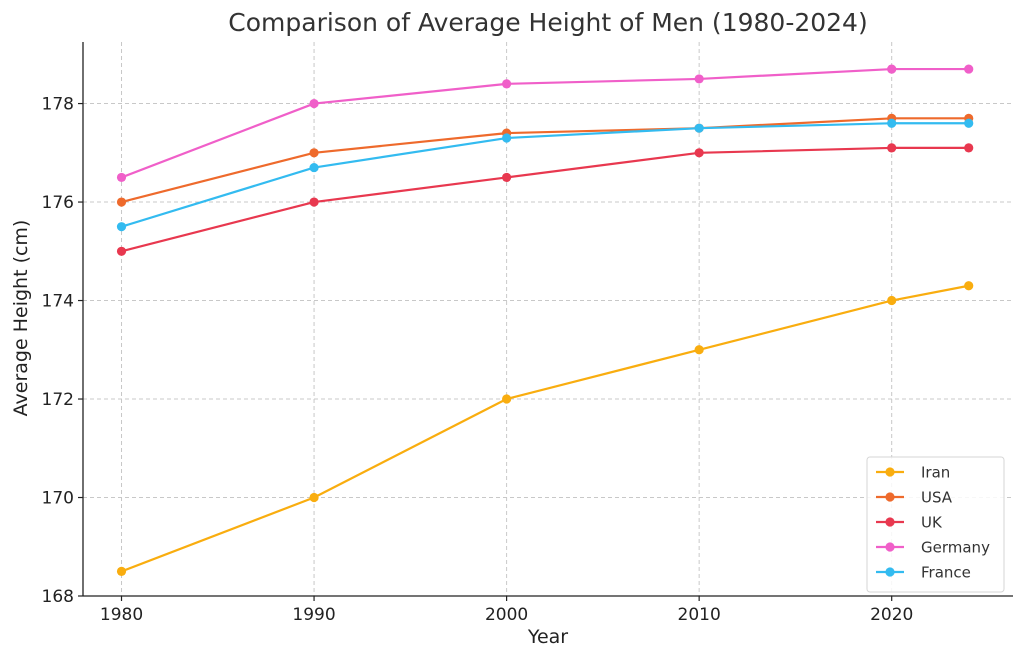 The image size is (1024, 660). I want to click on data-point-germany-1990, so click(314, 103).